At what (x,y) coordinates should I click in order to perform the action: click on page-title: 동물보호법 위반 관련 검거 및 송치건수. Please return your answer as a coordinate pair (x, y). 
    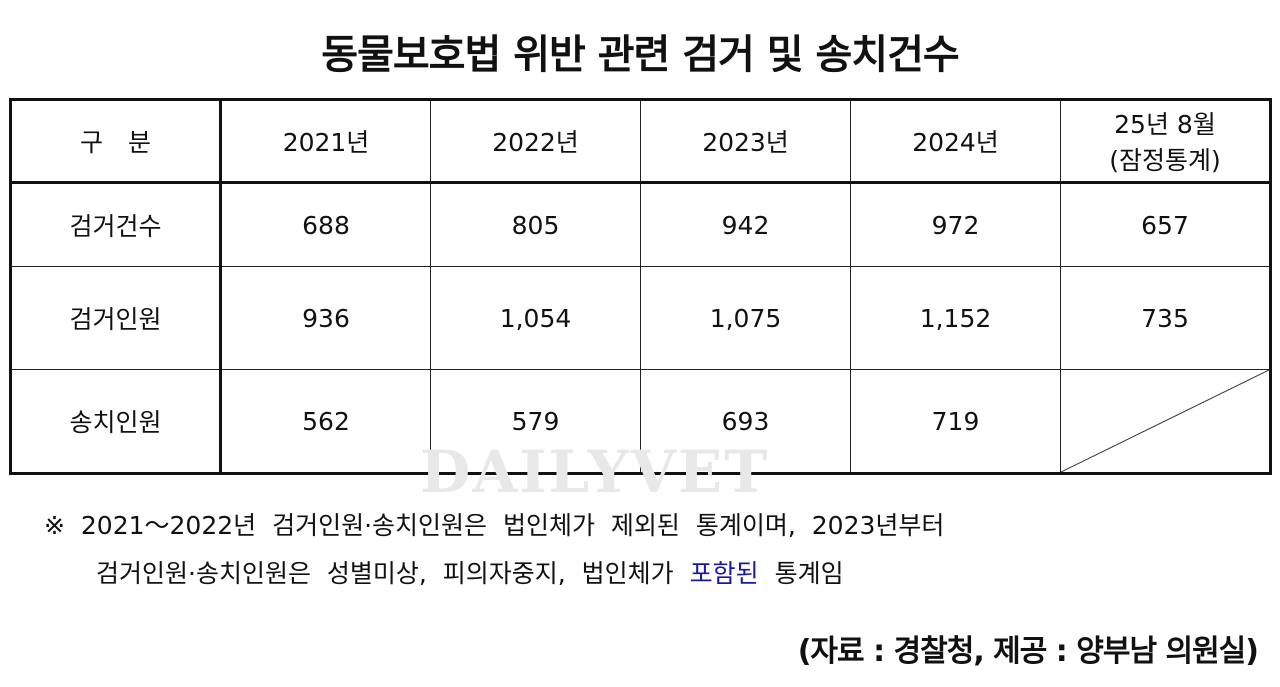
    Looking at the image, I should click on (640, 55).